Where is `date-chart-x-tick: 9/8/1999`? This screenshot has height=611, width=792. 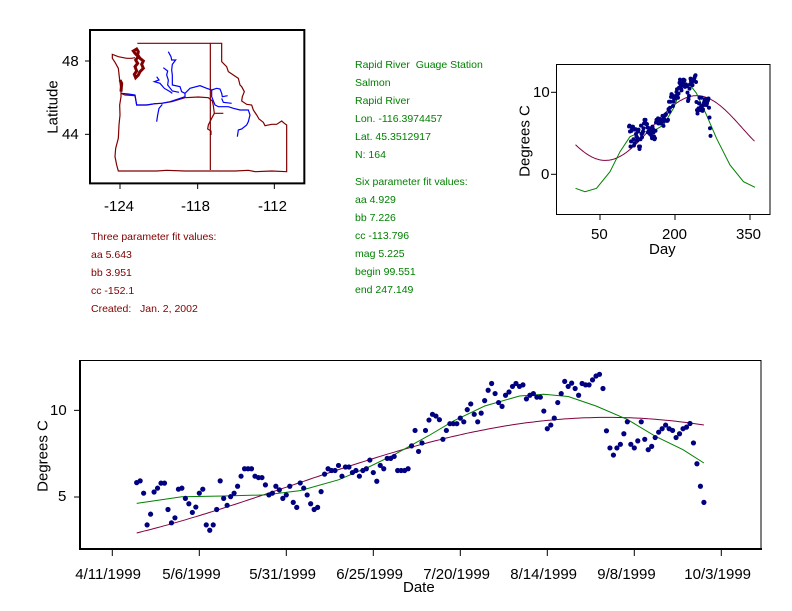
date-chart-x-tick: 9/8/1999 is located at coordinates (626, 574).